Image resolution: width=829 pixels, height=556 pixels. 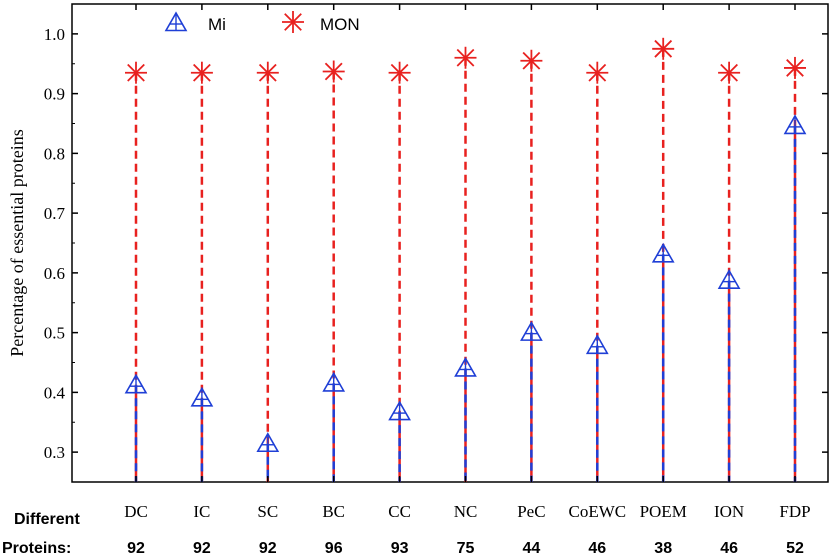 What do you see at coordinates (267, 511) in the screenshot?
I see `category-label: SC` at bounding box center [267, 511].